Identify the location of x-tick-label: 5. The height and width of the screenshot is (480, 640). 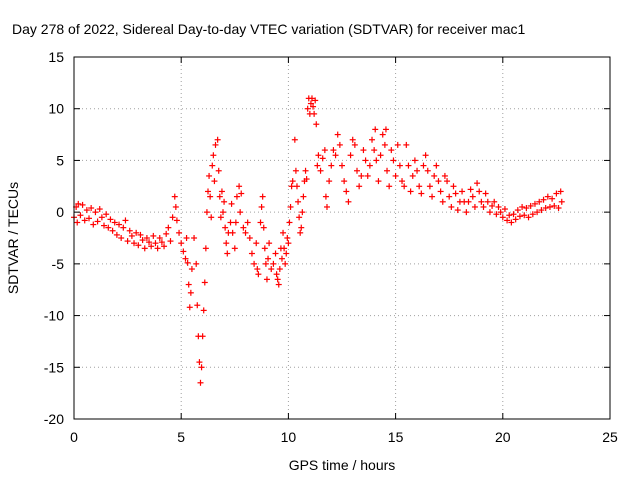
(181, 437).